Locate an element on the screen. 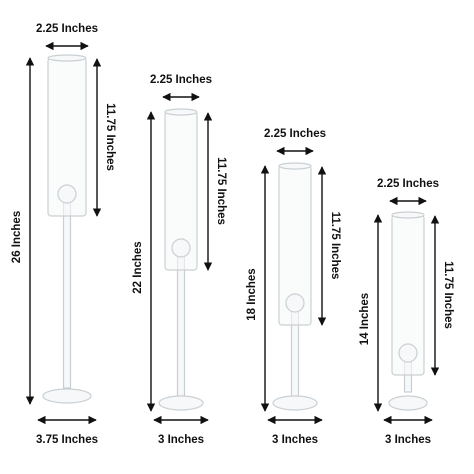  base-width-label: 3.75 Inches is located at coordinates (67, 440).